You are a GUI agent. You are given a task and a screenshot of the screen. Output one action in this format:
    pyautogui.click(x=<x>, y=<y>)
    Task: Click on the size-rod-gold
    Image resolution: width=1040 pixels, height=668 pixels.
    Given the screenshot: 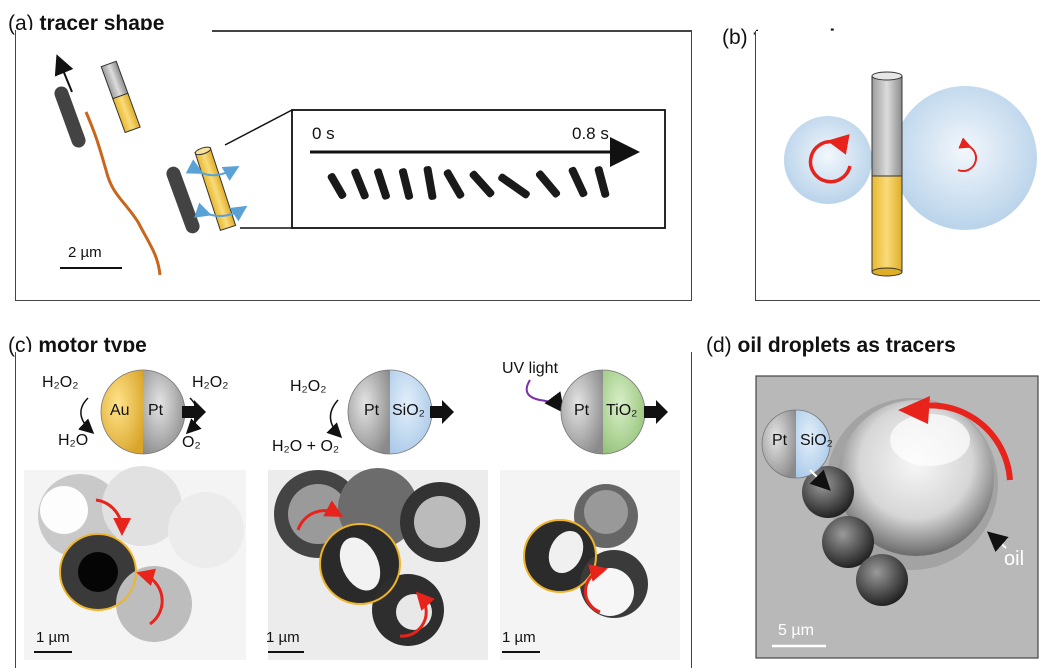 What is the action you would take?
    pyautogui.click(x=887, y=224)
    